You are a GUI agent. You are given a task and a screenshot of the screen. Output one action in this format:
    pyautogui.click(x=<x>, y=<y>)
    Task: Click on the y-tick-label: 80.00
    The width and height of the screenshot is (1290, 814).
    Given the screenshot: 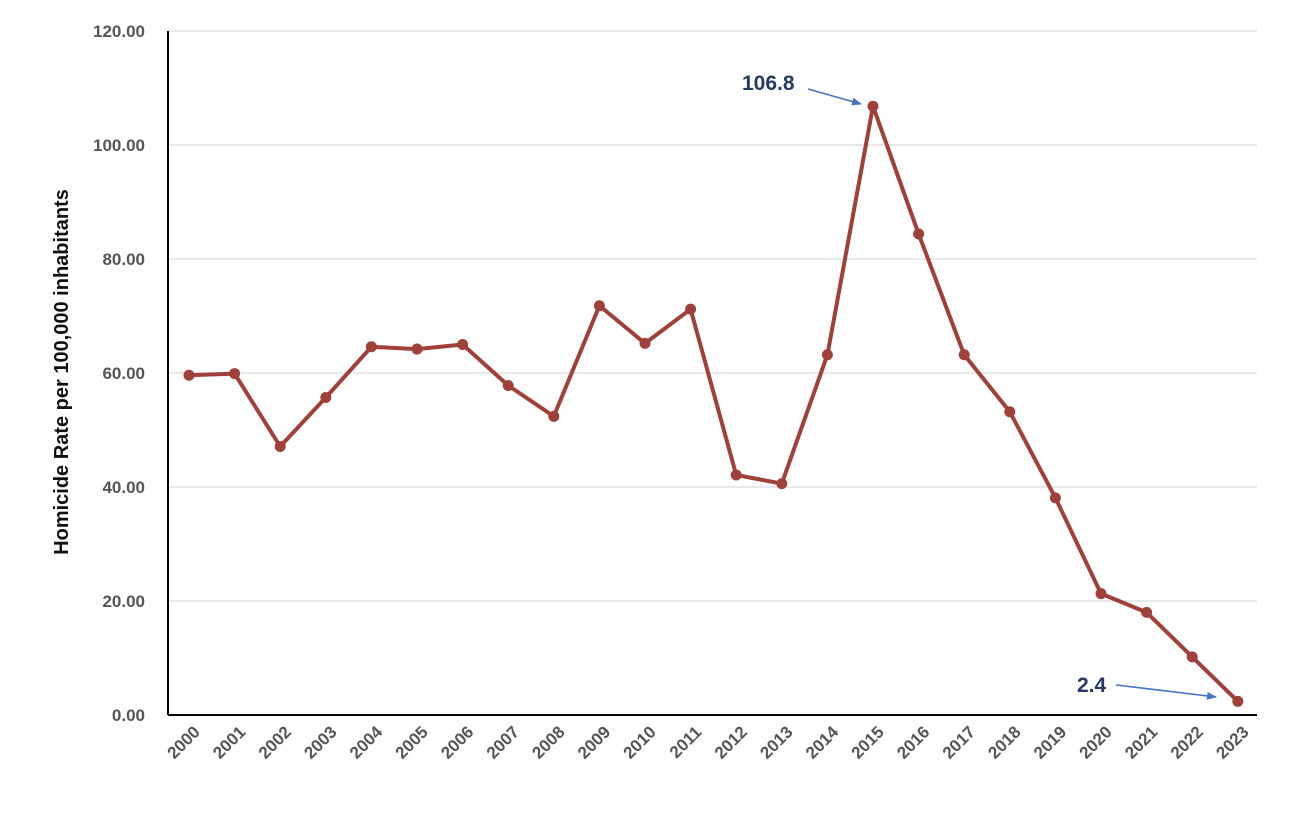 What is the action you would take?
    pyautogui.click(x=123, y=259)
    